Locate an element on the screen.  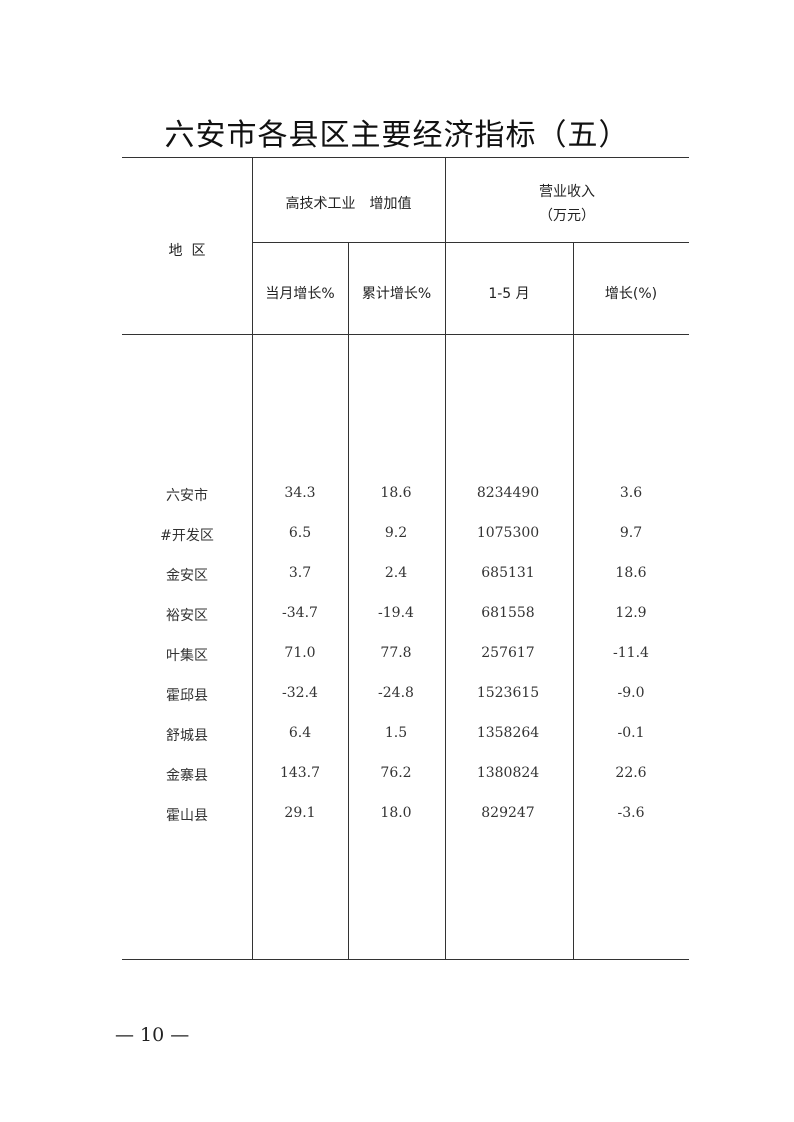
cell-growth: 18.6 is located at coordinates (631, 573).